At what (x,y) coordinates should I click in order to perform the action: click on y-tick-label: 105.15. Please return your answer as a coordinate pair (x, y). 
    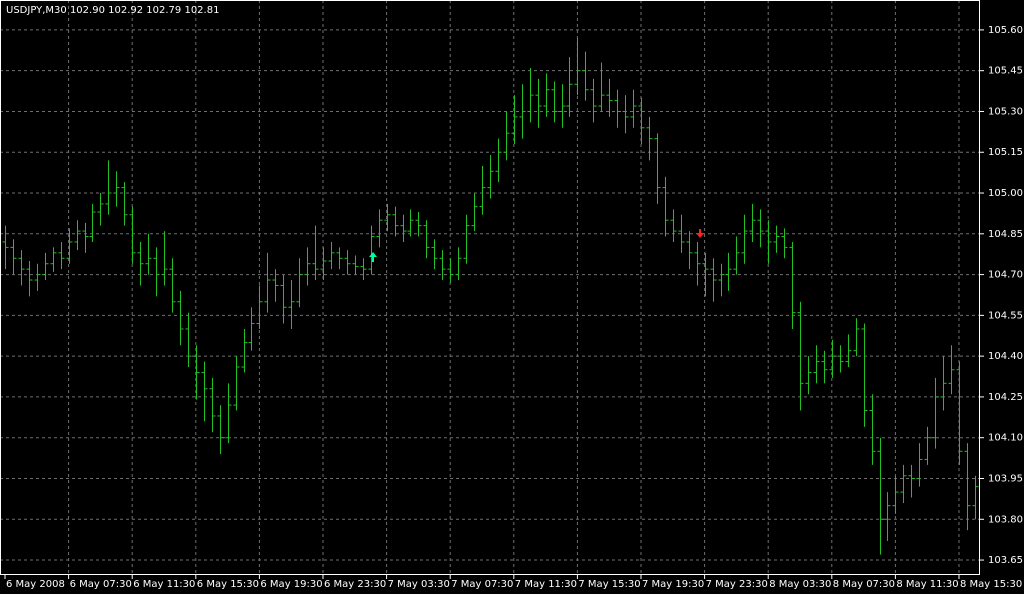
    Looking at the image, I should click on (1005, 152).